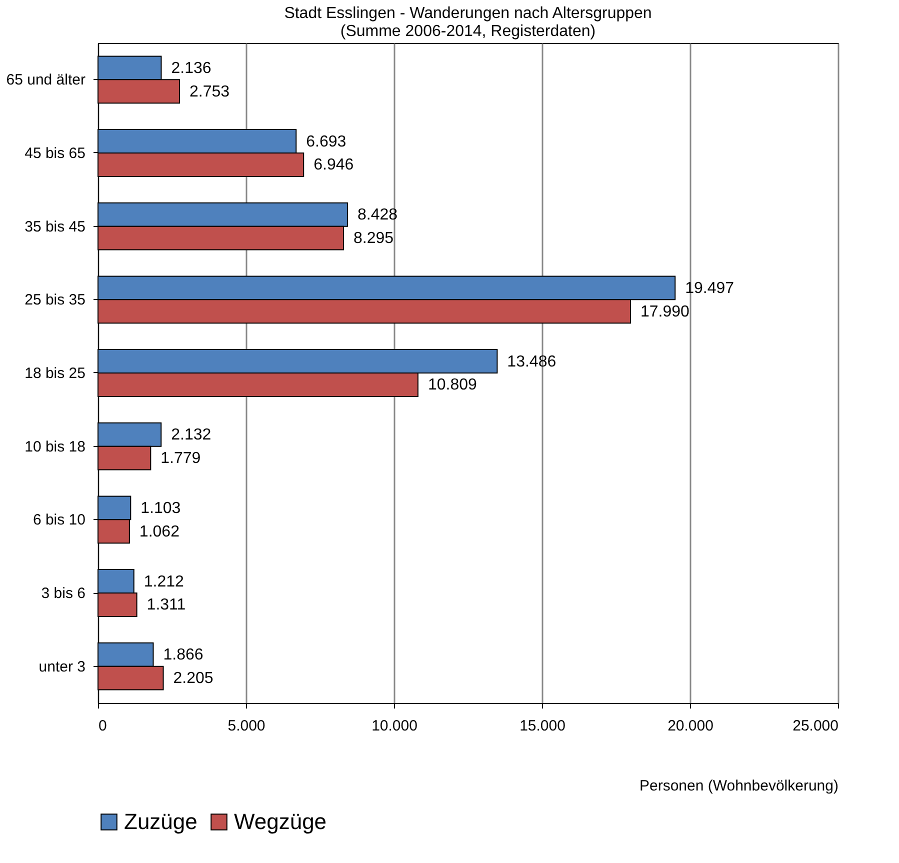 This screenshot has width=899, height=863. I want to click on data-label: 2.132, so click(191, 435).